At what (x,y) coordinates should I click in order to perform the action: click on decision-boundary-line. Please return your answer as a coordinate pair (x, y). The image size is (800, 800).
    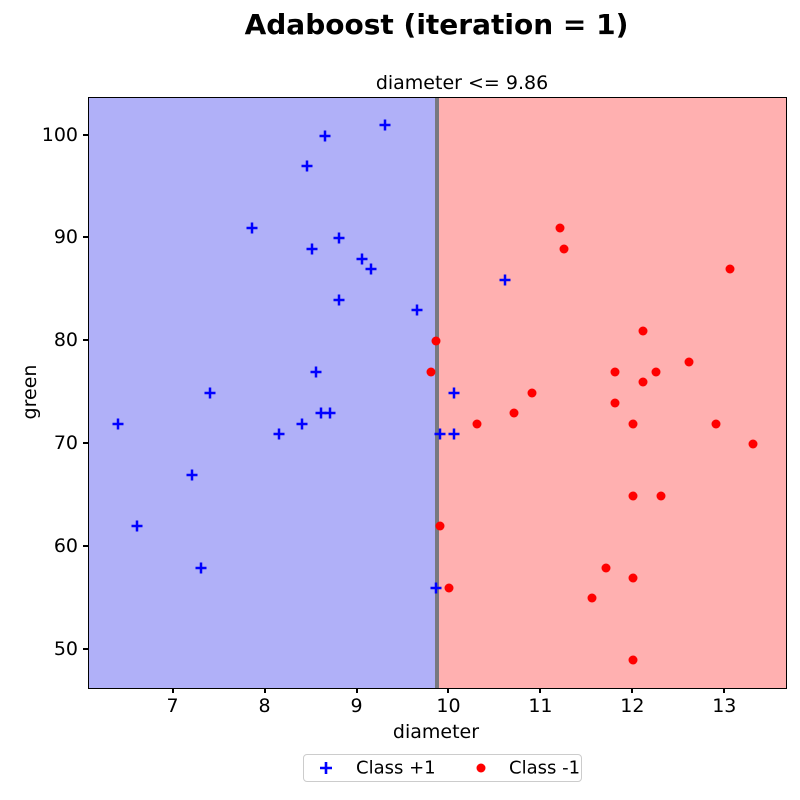
    Looking at the image, I should click on (436, 393).